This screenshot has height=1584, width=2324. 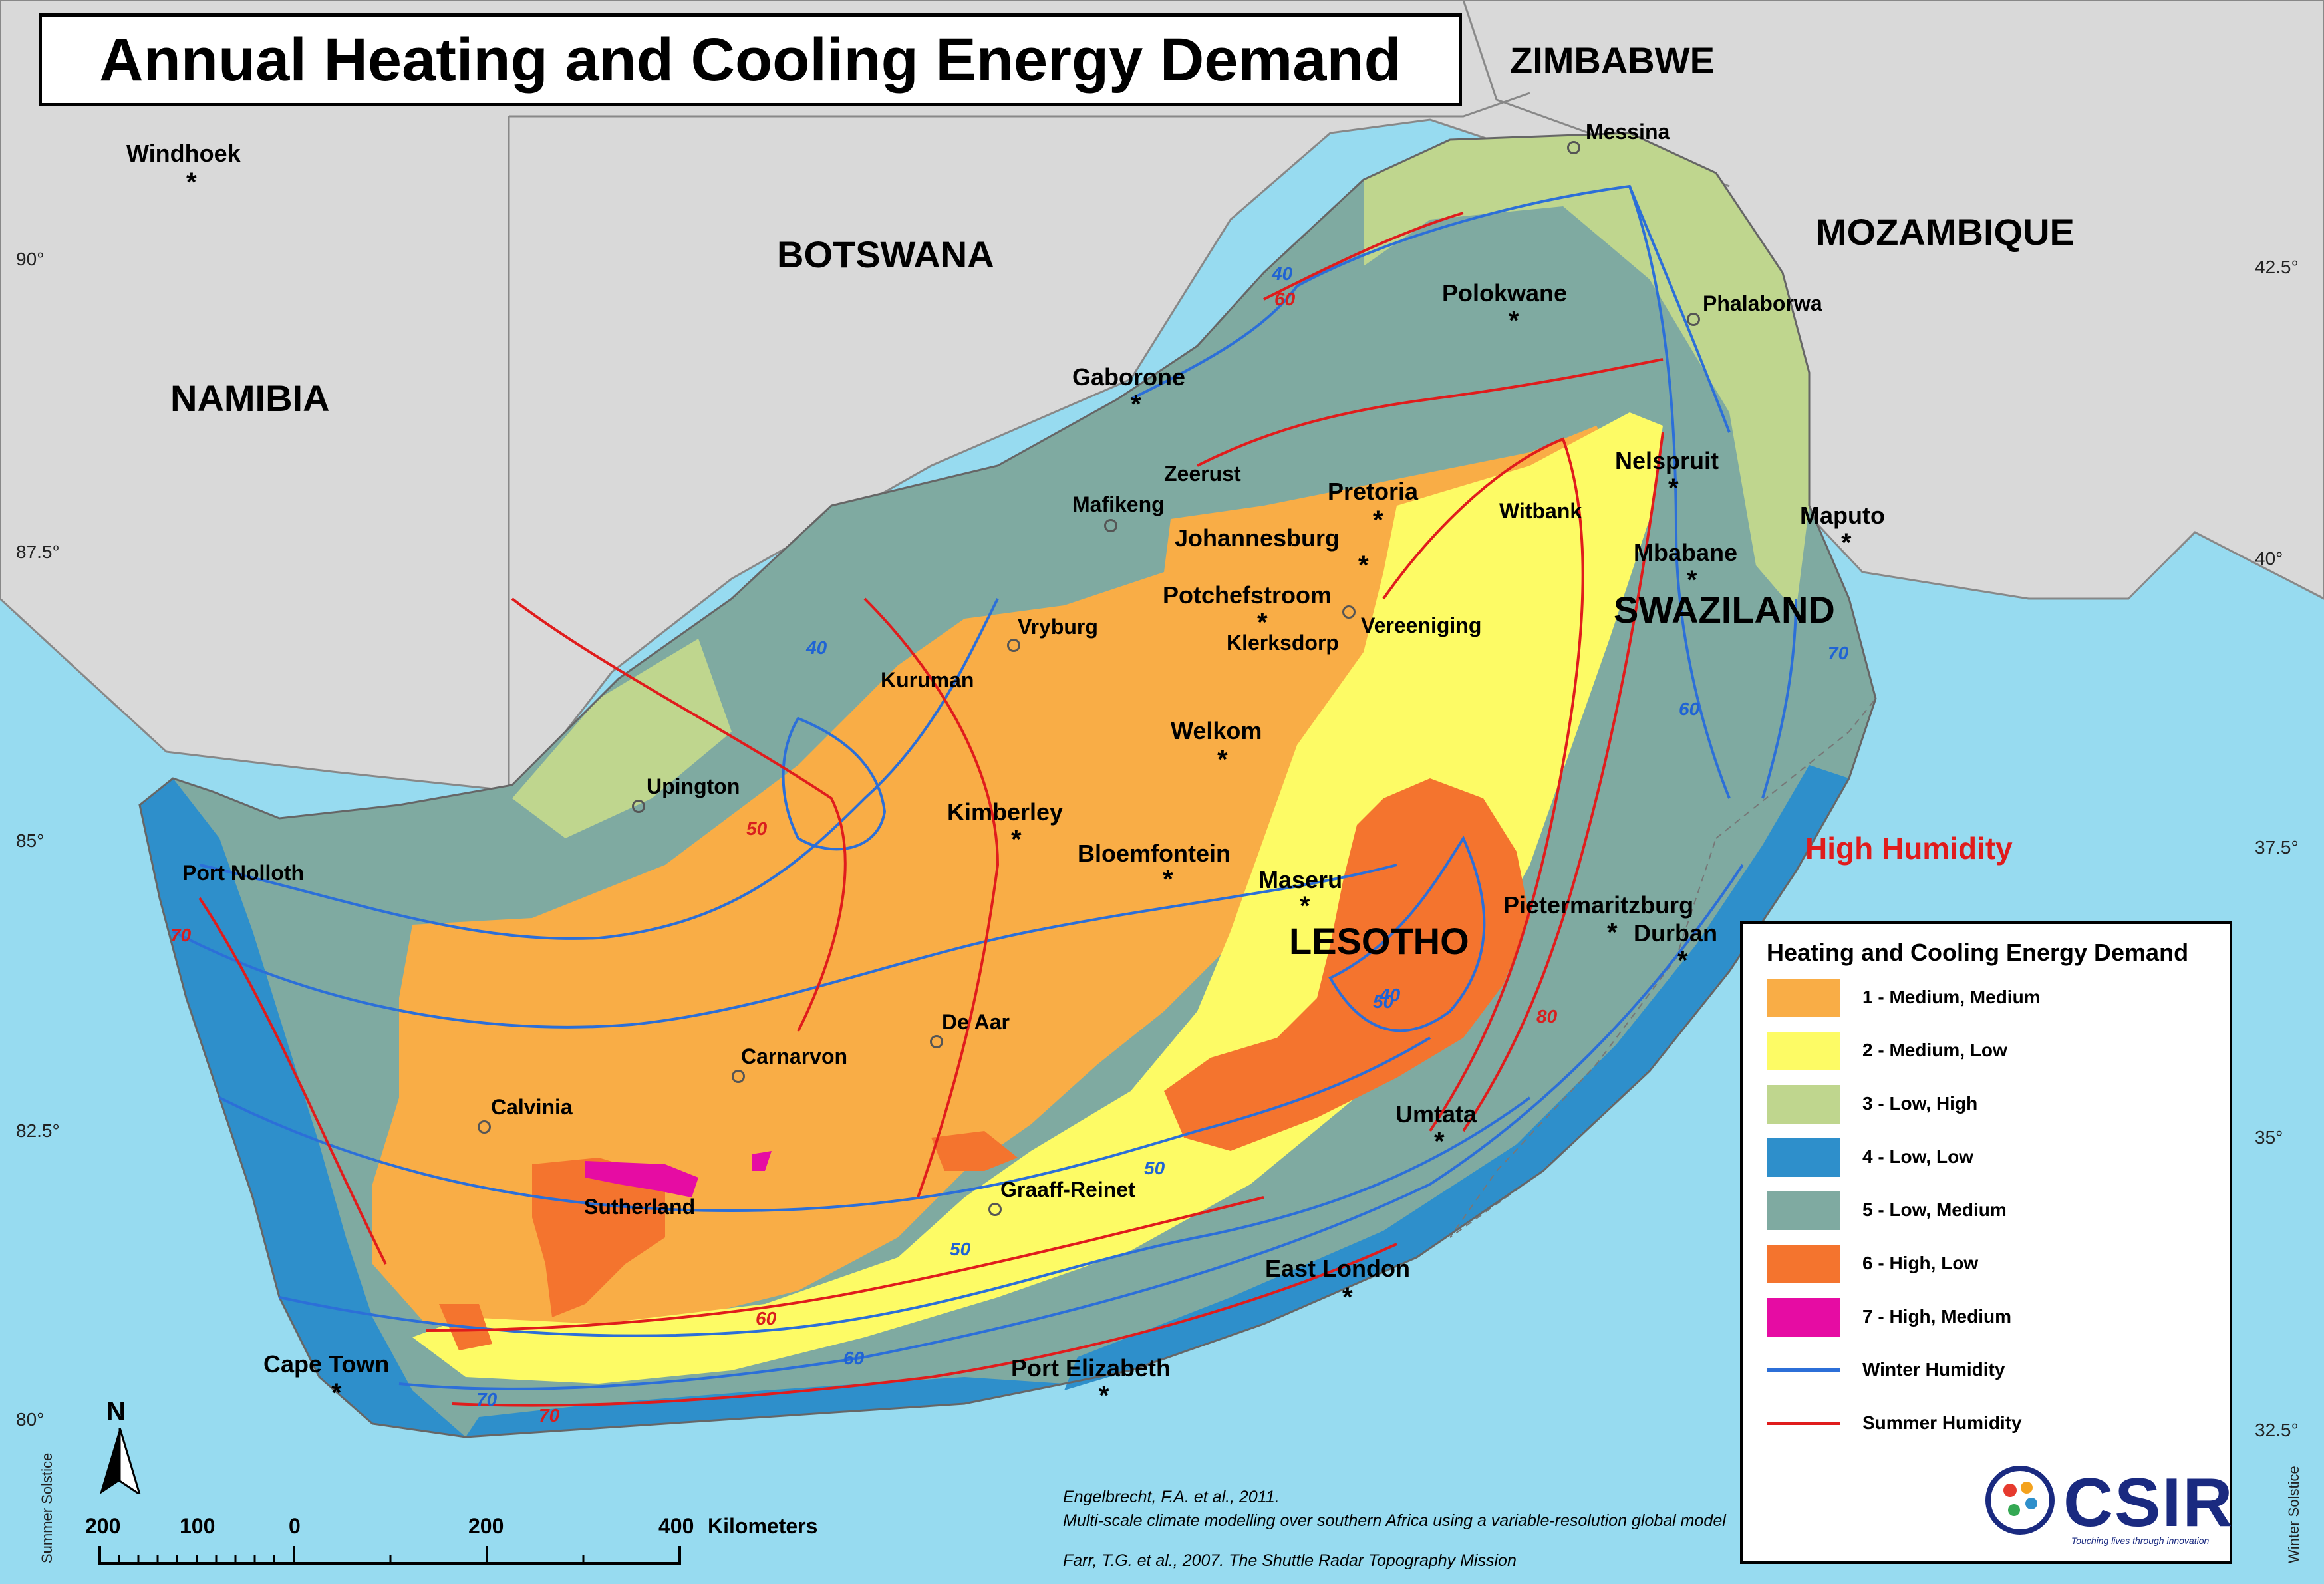 What do you see at coordinates (1686, 552) in the screenshot?
I see `city-label-mbabane: Mbabane` at bounding box center [1686, 552].